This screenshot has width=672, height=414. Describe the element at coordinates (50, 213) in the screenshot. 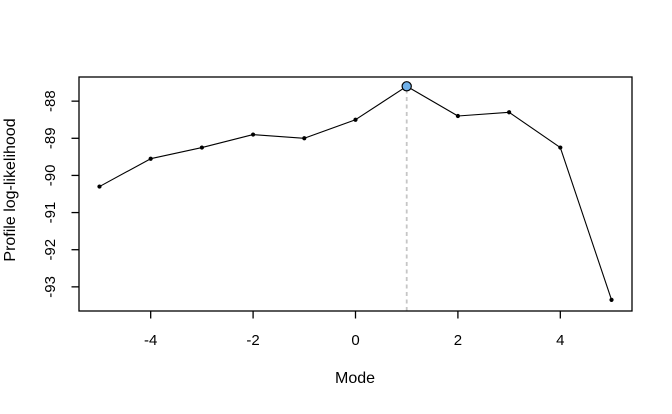

I see `y-tick-label: -91` at that location.